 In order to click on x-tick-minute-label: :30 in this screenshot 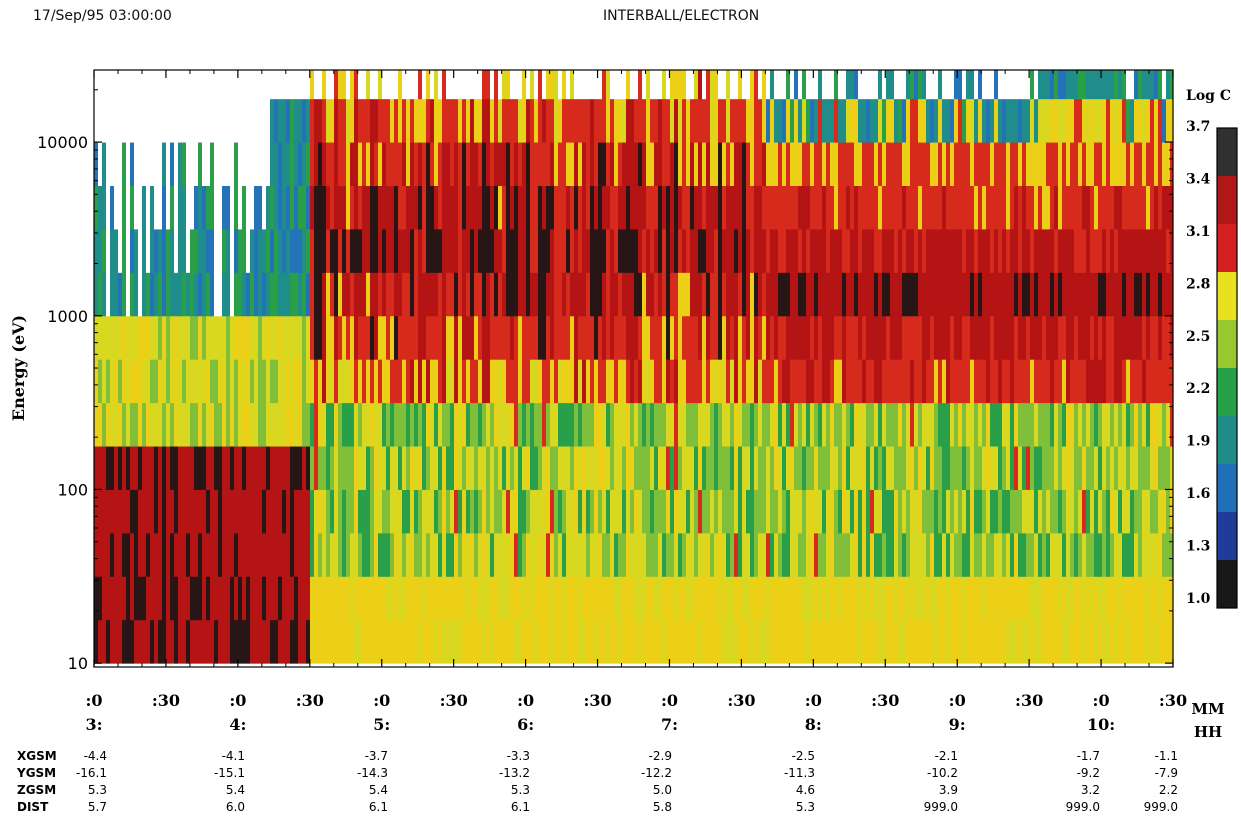, I will do `click(597, 700)`.